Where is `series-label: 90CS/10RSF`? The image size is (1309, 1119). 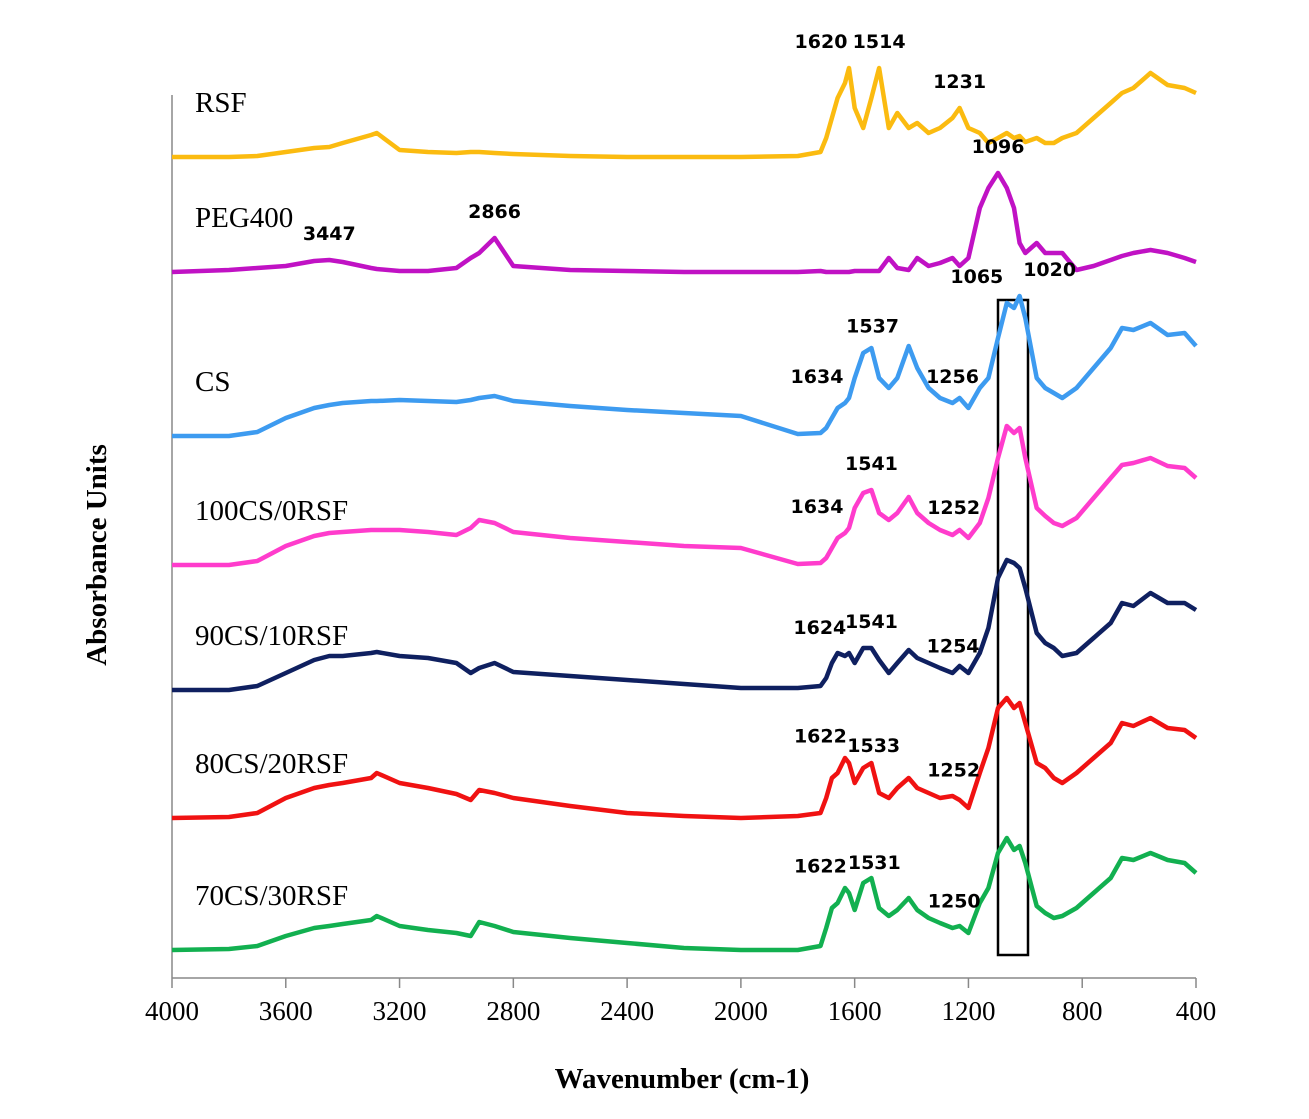
series-label: 90CS/10RSF is located at coordinates (271, 636).